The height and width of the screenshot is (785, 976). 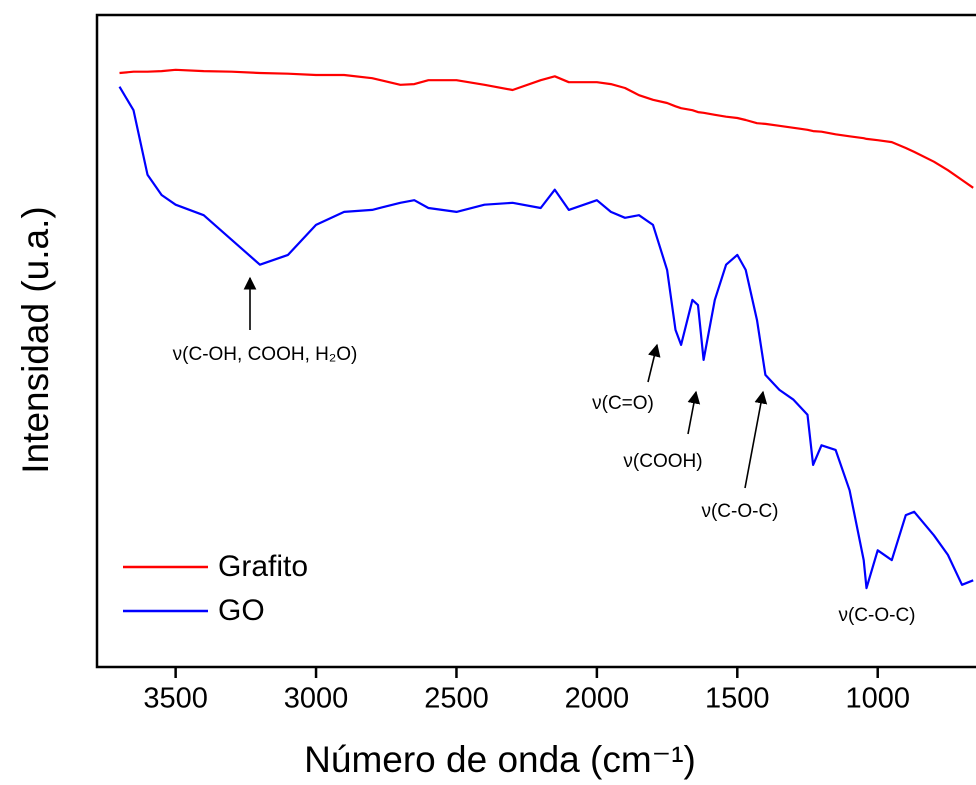 What do you see at coordinates (500, 759) in the screenshot?
I see `x-axis-label: Número de onda (cm⁻¹)` at bounding box center [500, 759].